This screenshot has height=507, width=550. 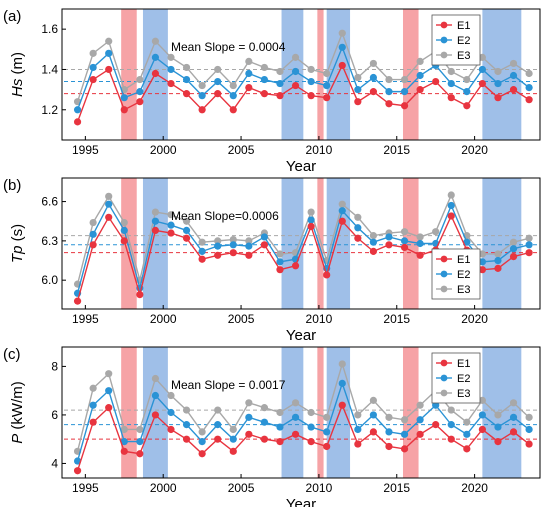 What do you see at coordinates (444, 55) in the screenshot?
I see `legend-marker-e3` at bounding box center [444, 55].